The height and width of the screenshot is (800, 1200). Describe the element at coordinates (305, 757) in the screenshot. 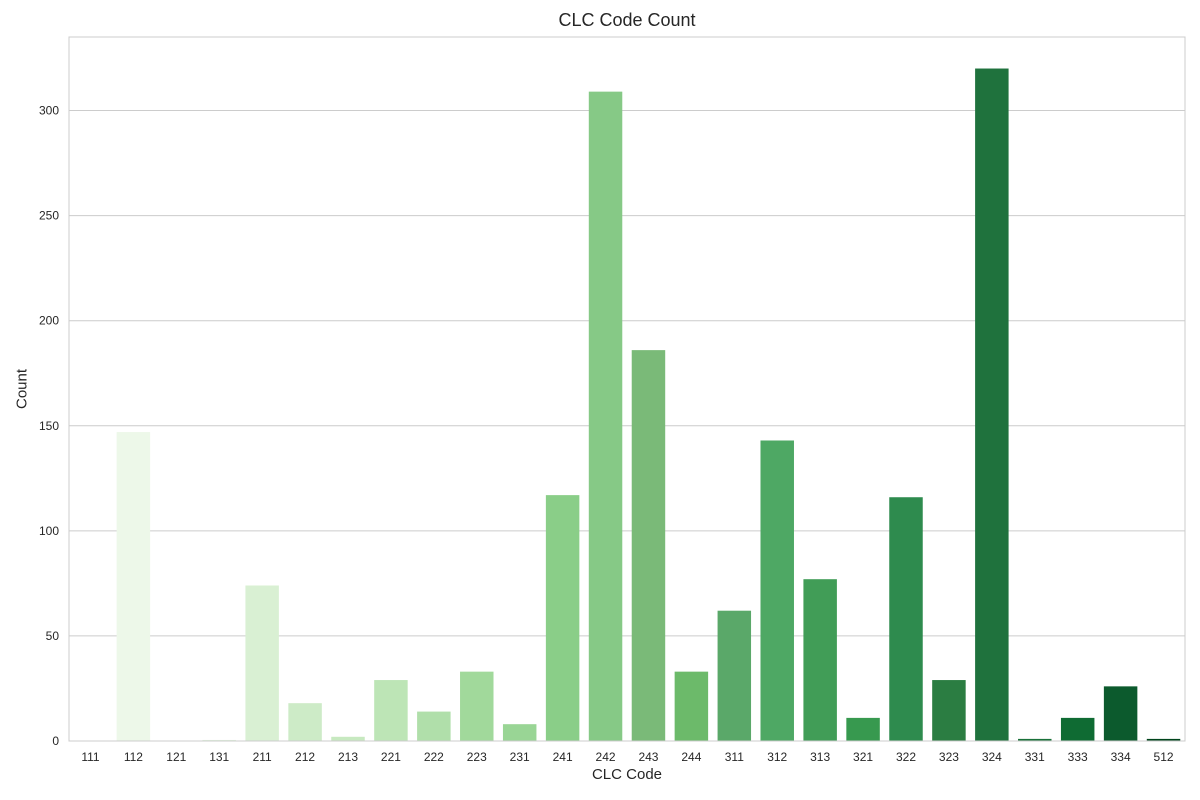

I see `x-tick-label: 212` at that location.